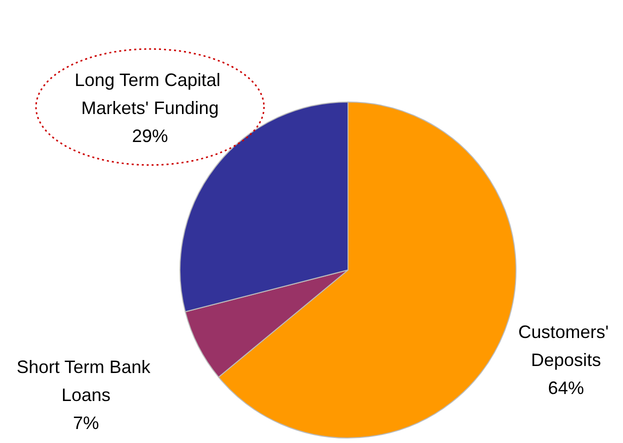 The height and width of the screenshot is (443, 623). I want to click on data-label: 64%, so click(566, 388).